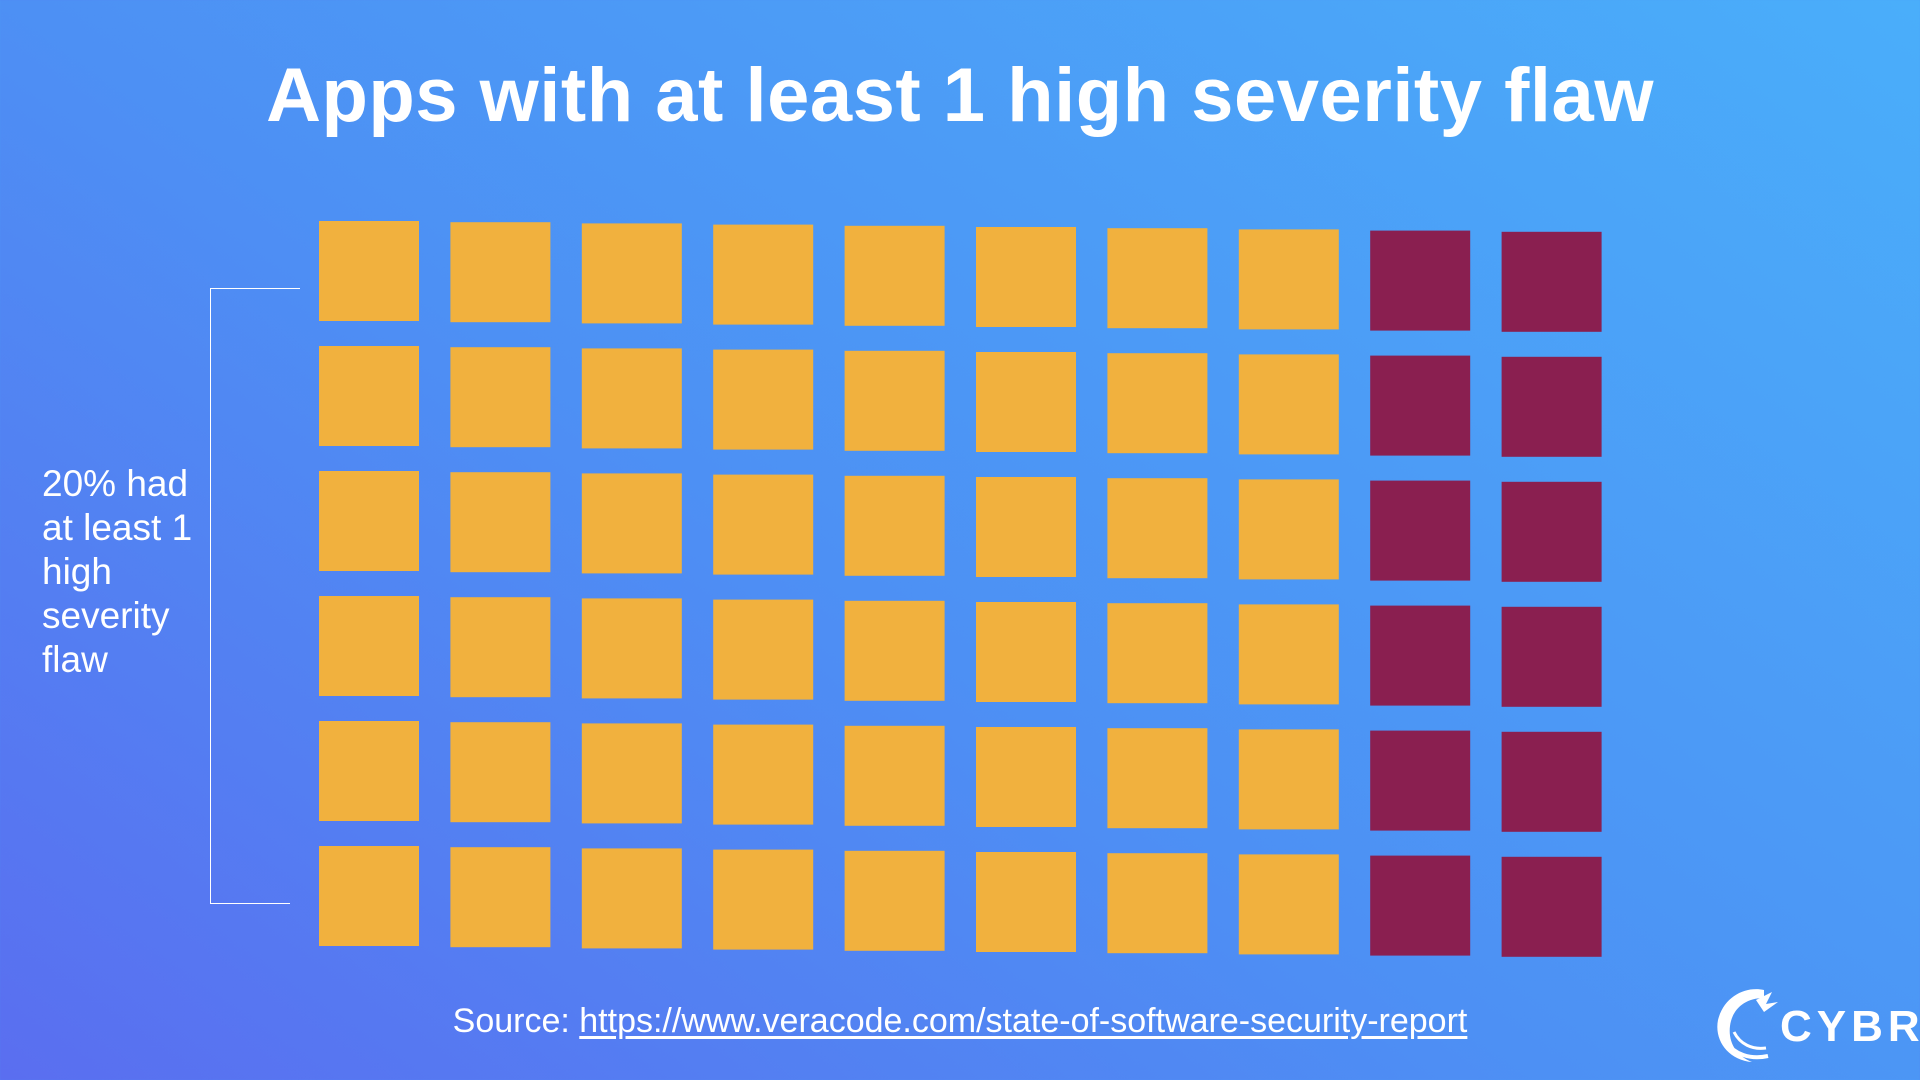 This screenshot has height=1080, width=1920. What do you see at coordinates (117, 571) in the screenshot?
I see `annotation-label: 20% had at least 1 high severity flaw` at bounding box center [117, 571].